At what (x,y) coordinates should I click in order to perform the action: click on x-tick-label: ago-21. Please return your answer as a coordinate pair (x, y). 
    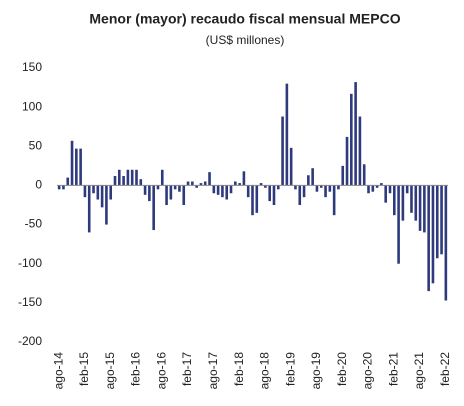
    Looking at the image, I should click on (419, 371).